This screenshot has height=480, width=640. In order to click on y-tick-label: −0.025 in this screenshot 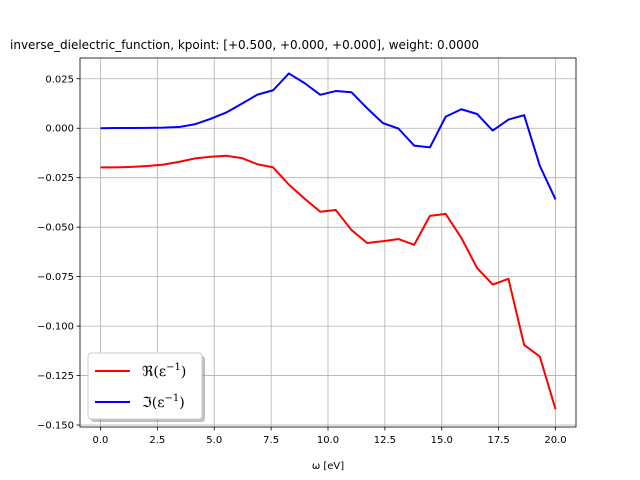, I will do `click(55, 178)`.